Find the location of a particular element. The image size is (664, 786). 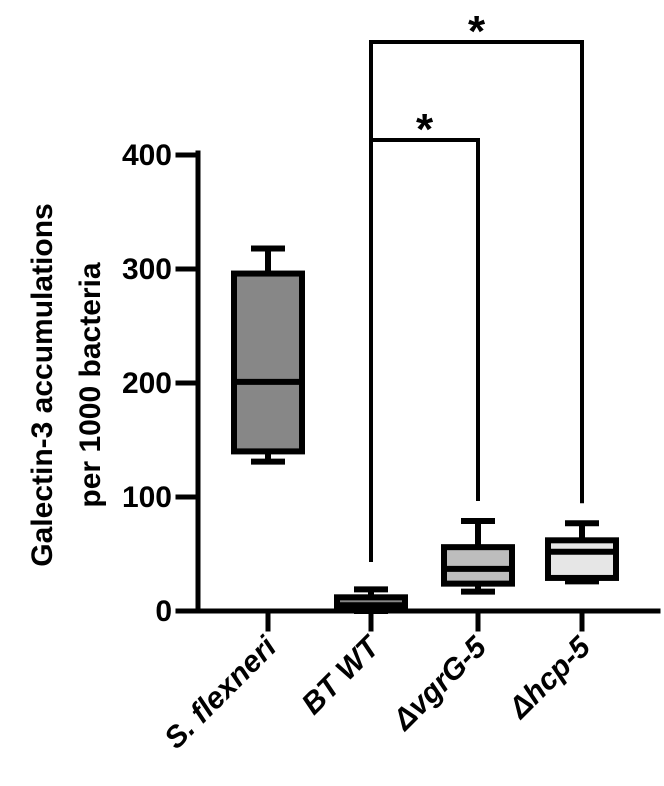

y-tick-label-300: 300 is located at coordinates (147, 269).